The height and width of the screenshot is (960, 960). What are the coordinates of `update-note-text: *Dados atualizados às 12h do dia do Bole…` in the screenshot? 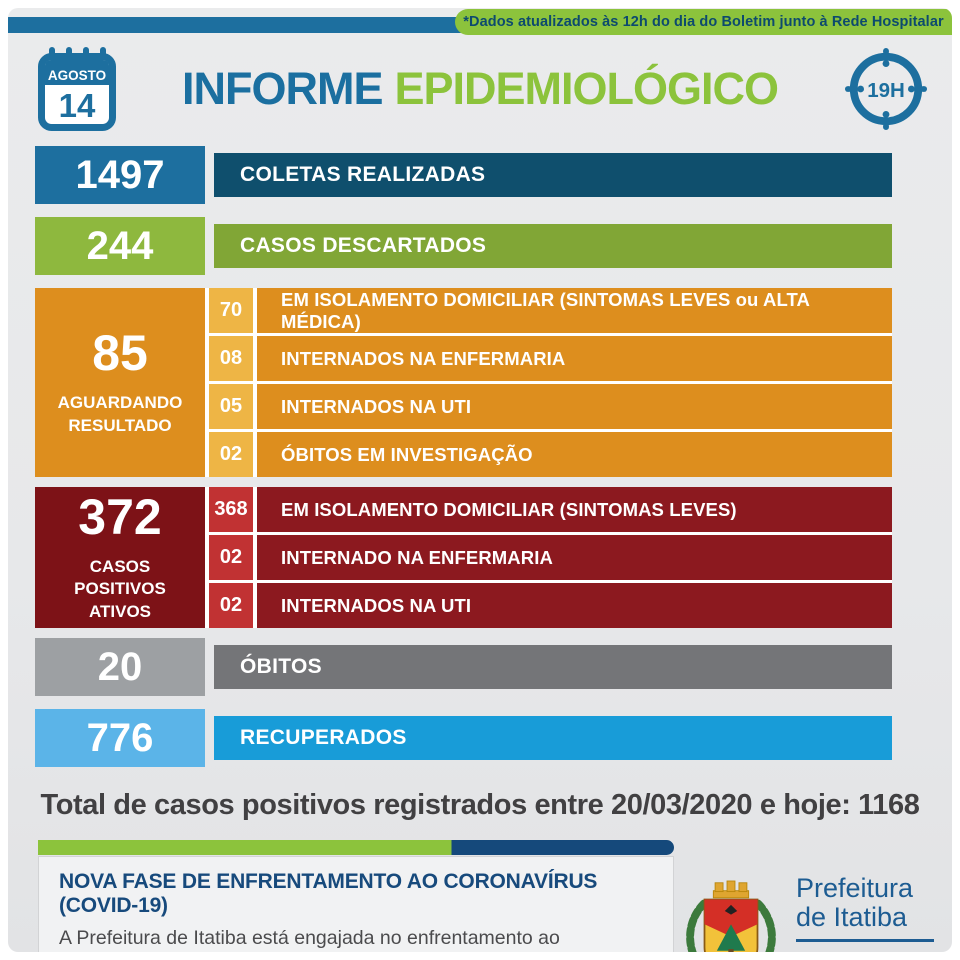 It's located at (703, 22).